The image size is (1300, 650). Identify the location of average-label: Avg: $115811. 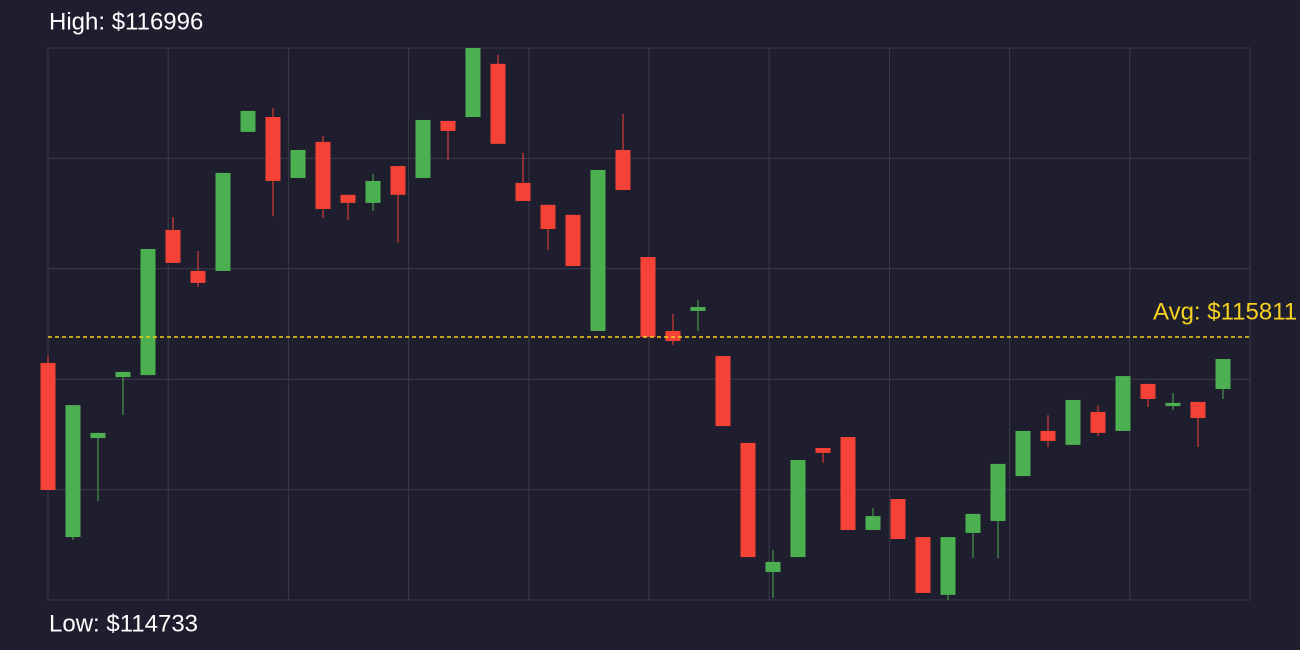
(1225, 311).